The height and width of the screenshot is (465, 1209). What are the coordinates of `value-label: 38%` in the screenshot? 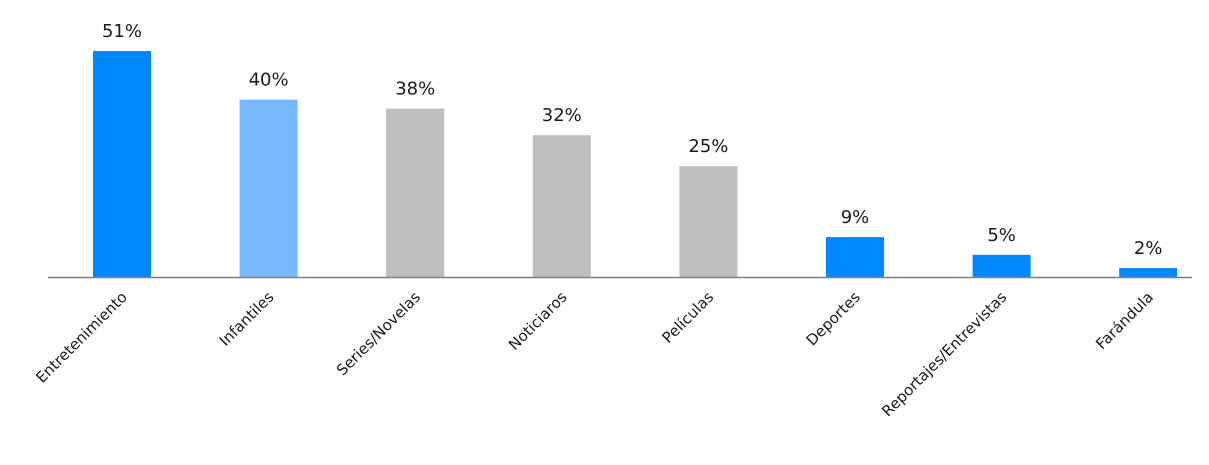 It's located at (415, 89).